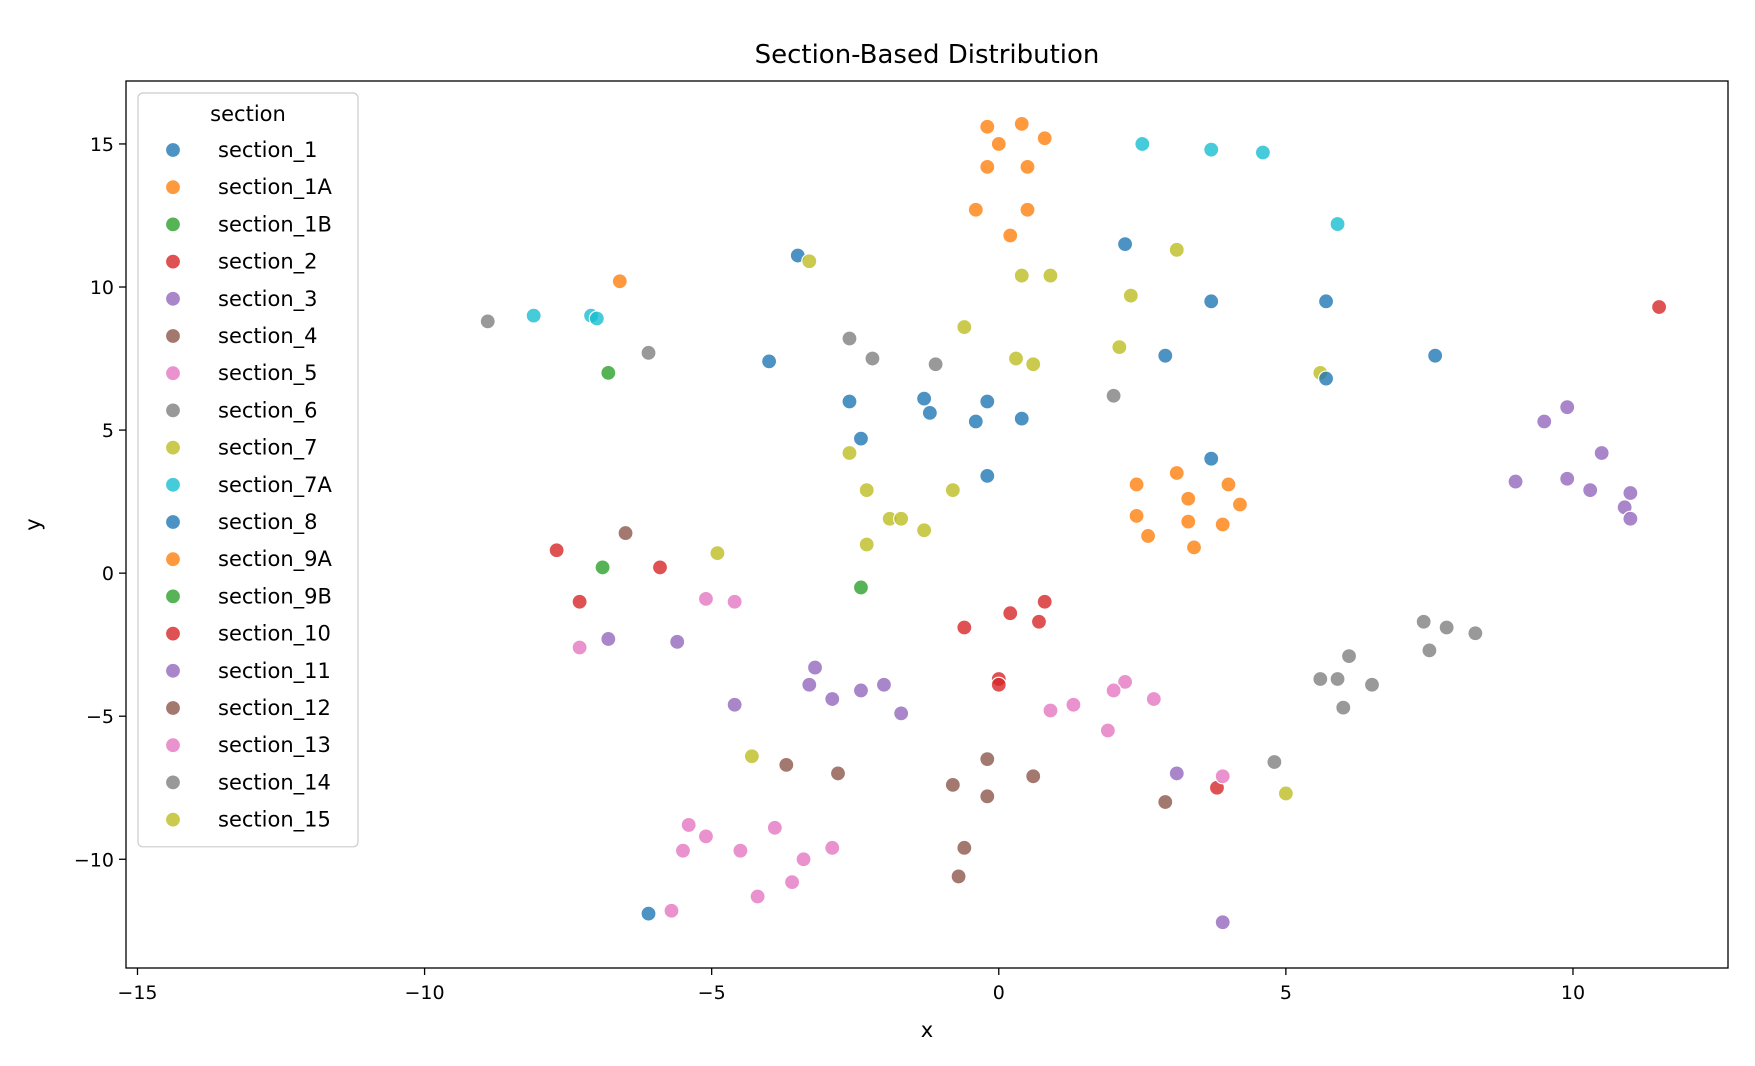  Describe the element at coordinates (275, 596) in the screenshot. I see `legend-label: section_9B` at that location.